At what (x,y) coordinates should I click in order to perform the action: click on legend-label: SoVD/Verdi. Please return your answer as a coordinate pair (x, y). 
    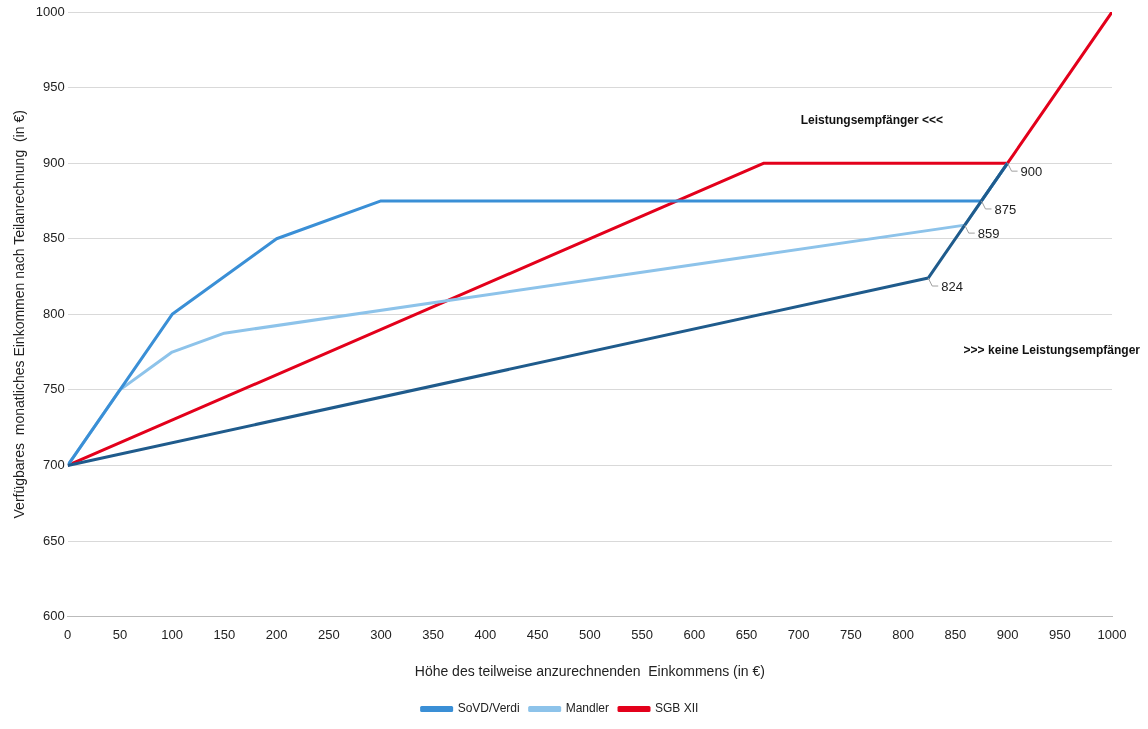
    Looking at the image, I should click on (488, 708).